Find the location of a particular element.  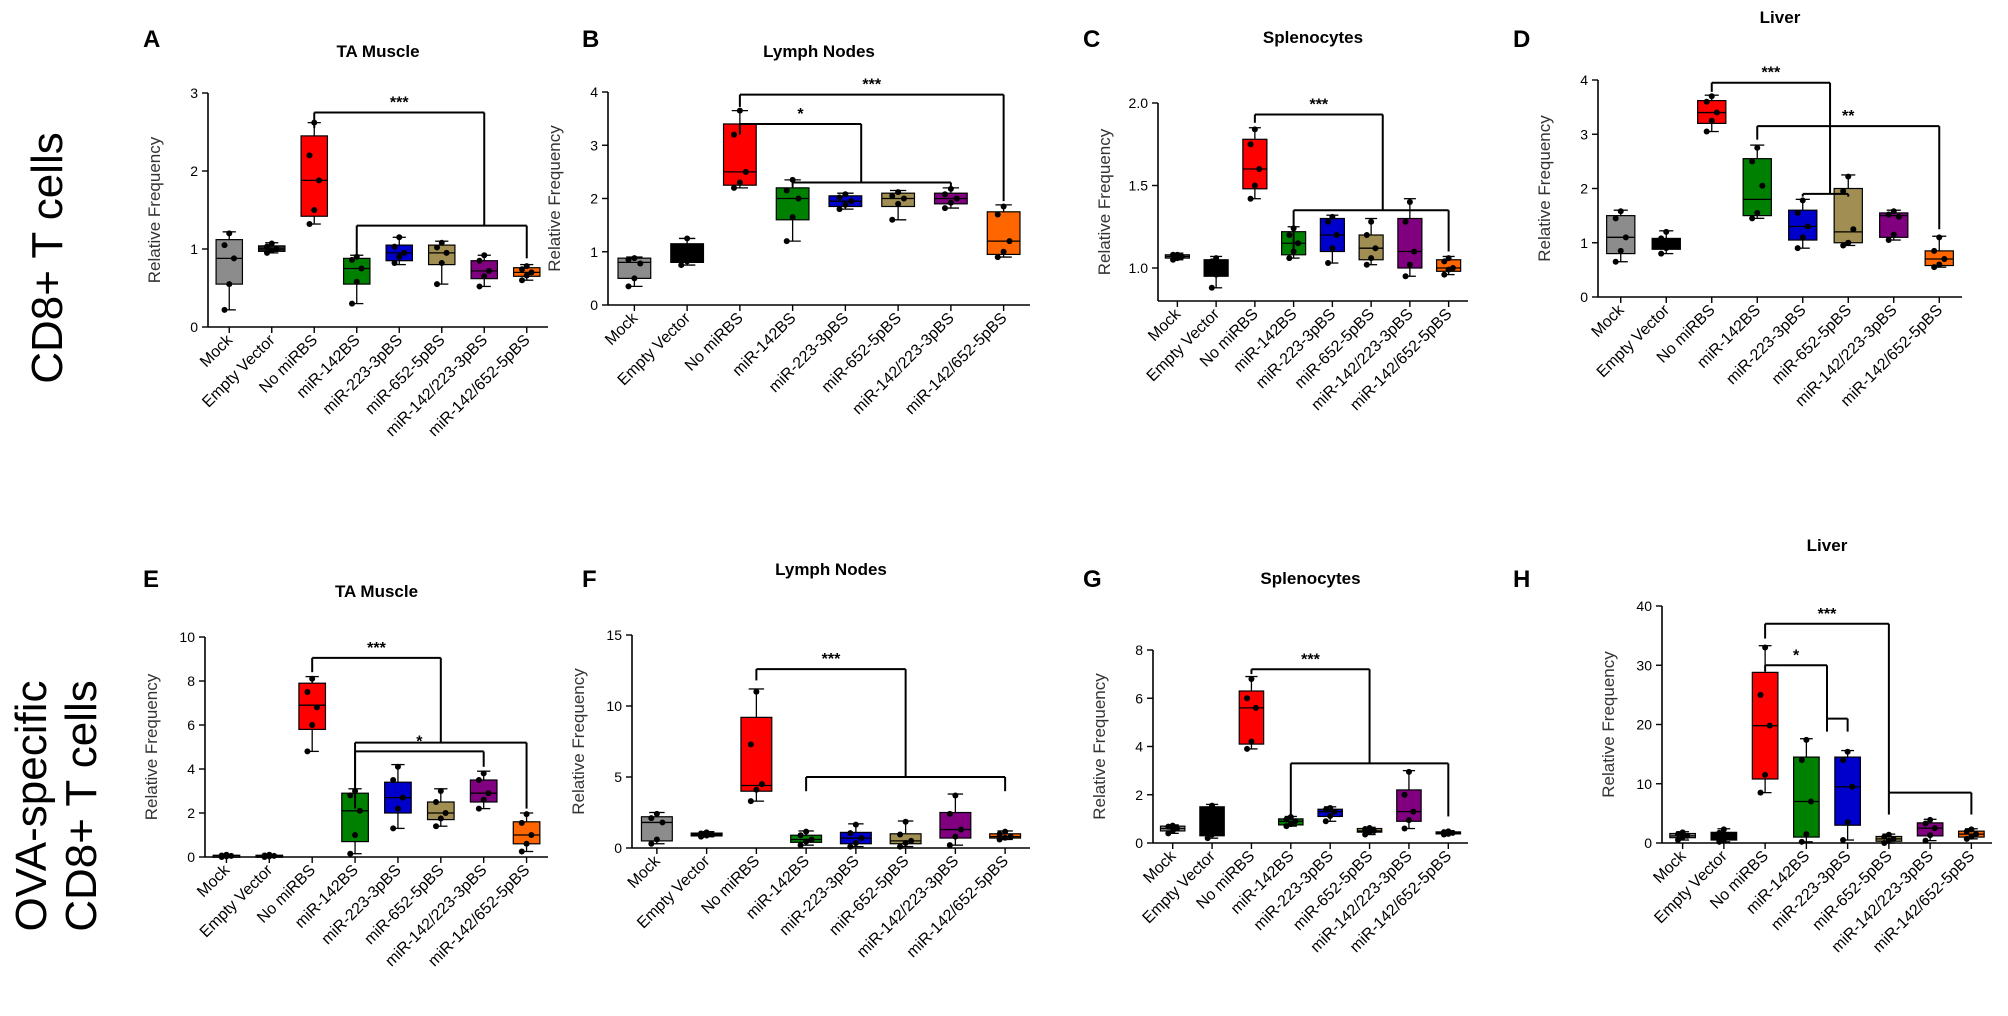

panel-title: Lymph Nodes is located at coordinates (831, 569).